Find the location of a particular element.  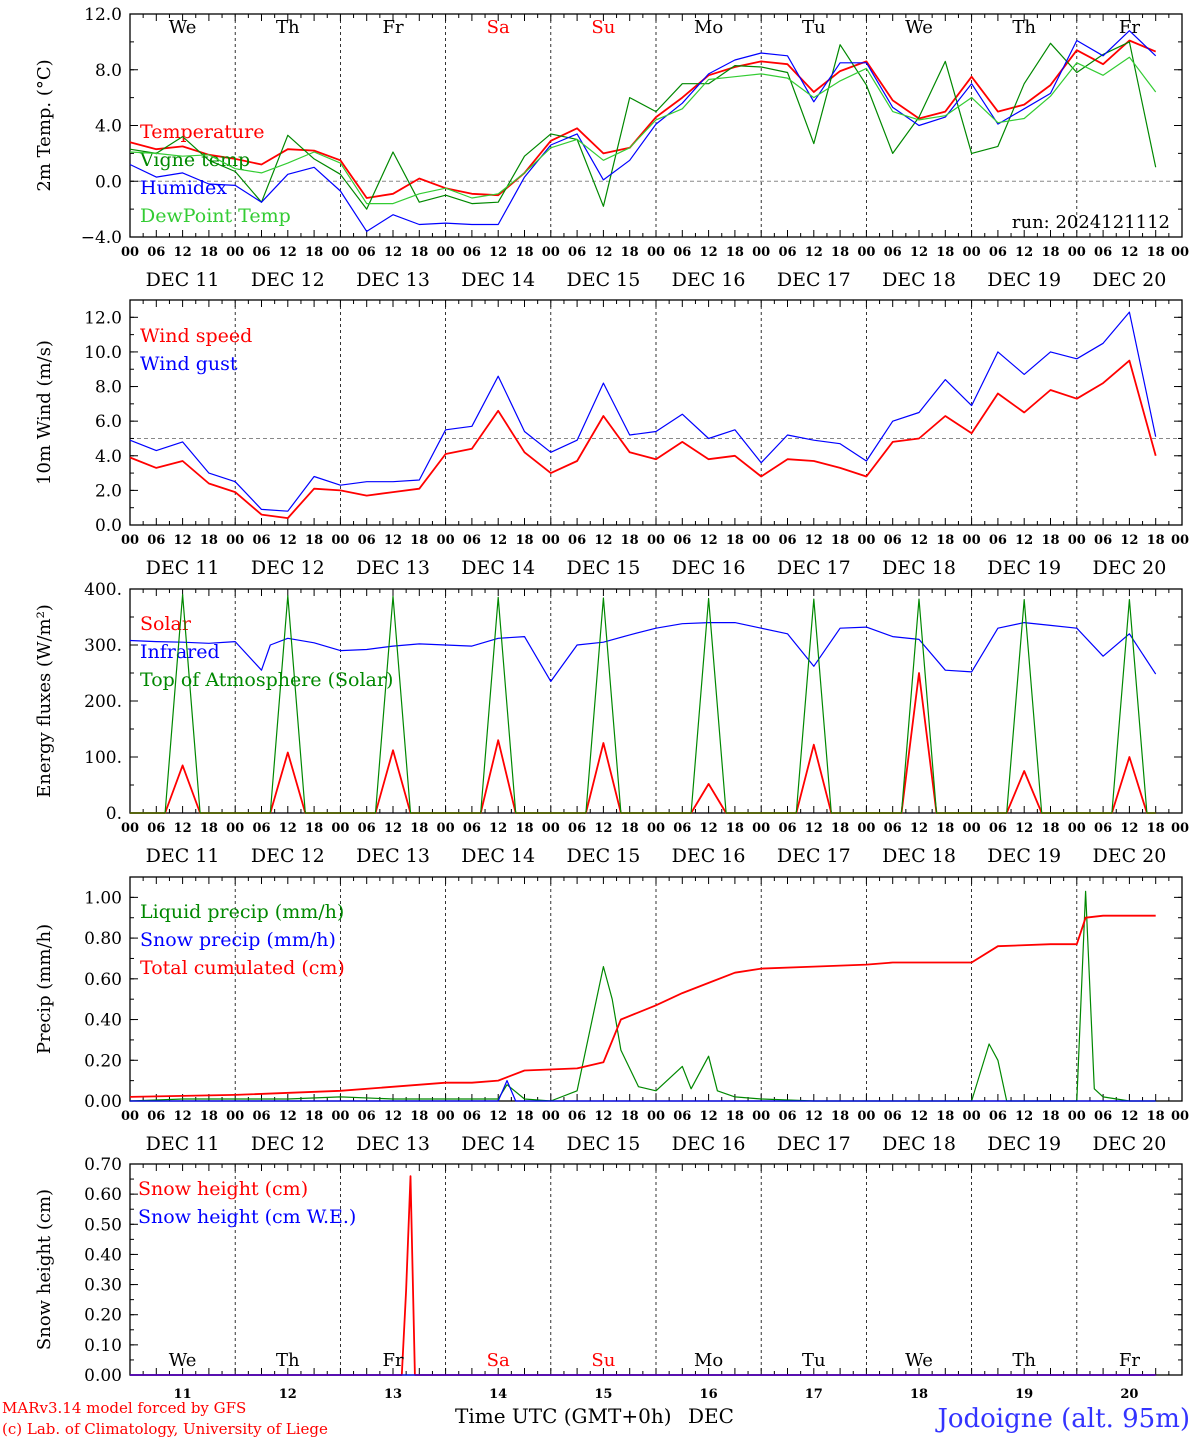

y-tick-label: 0.40 is located at coordinates (103, 1255).